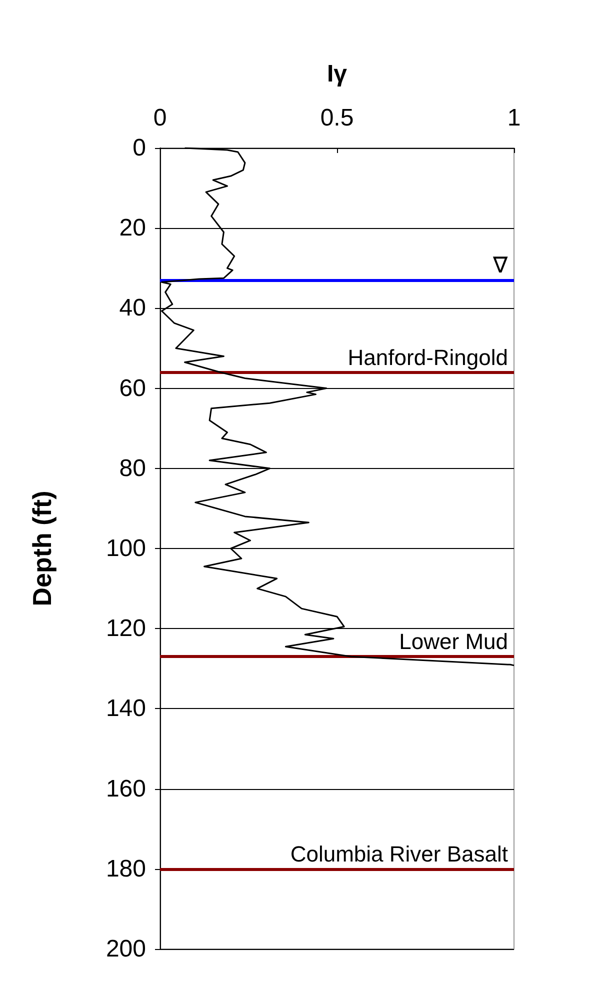 The width and height of the screenshot is (591, 995). What do you see at coordinates (428, 357) in the screenshot?
I see `ref-line-label: Hanford-Ringold` at bounding box center [428, 357].